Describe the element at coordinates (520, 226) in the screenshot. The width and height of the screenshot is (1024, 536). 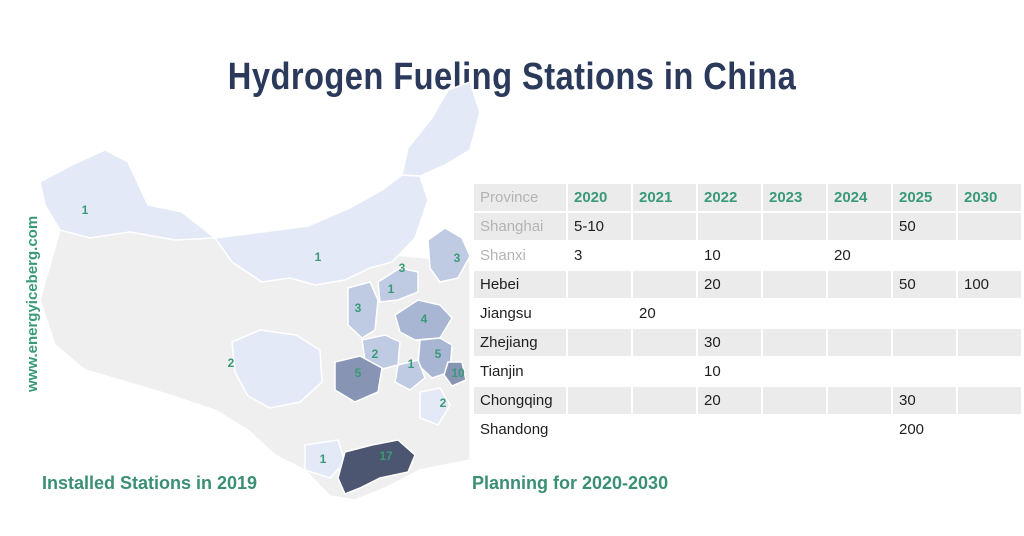
I see `province-cell: Shanghai` at that location.